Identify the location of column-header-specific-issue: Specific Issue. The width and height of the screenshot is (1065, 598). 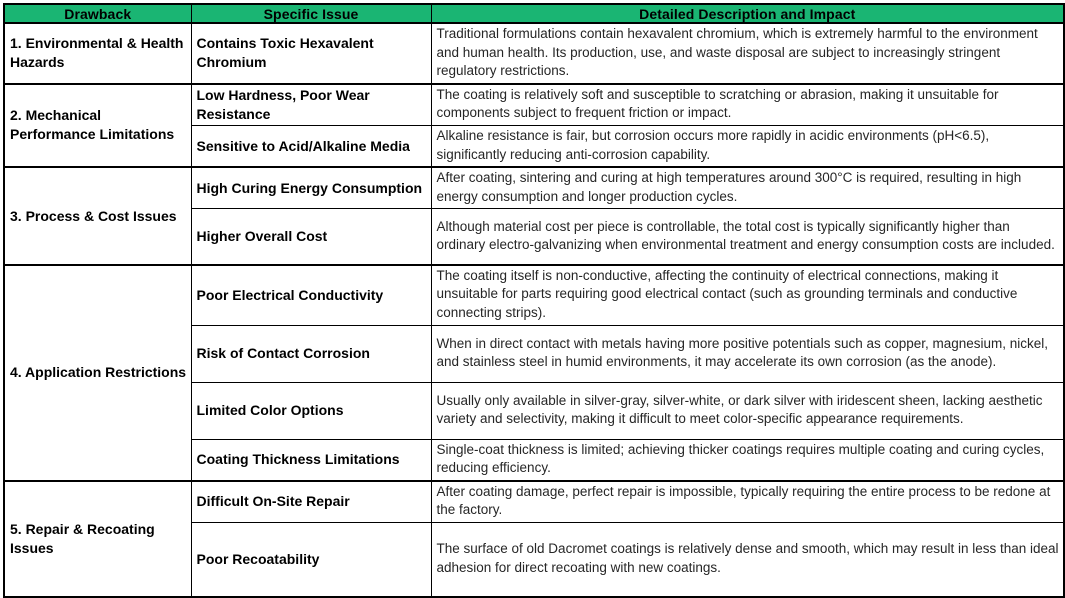
(311, 13).